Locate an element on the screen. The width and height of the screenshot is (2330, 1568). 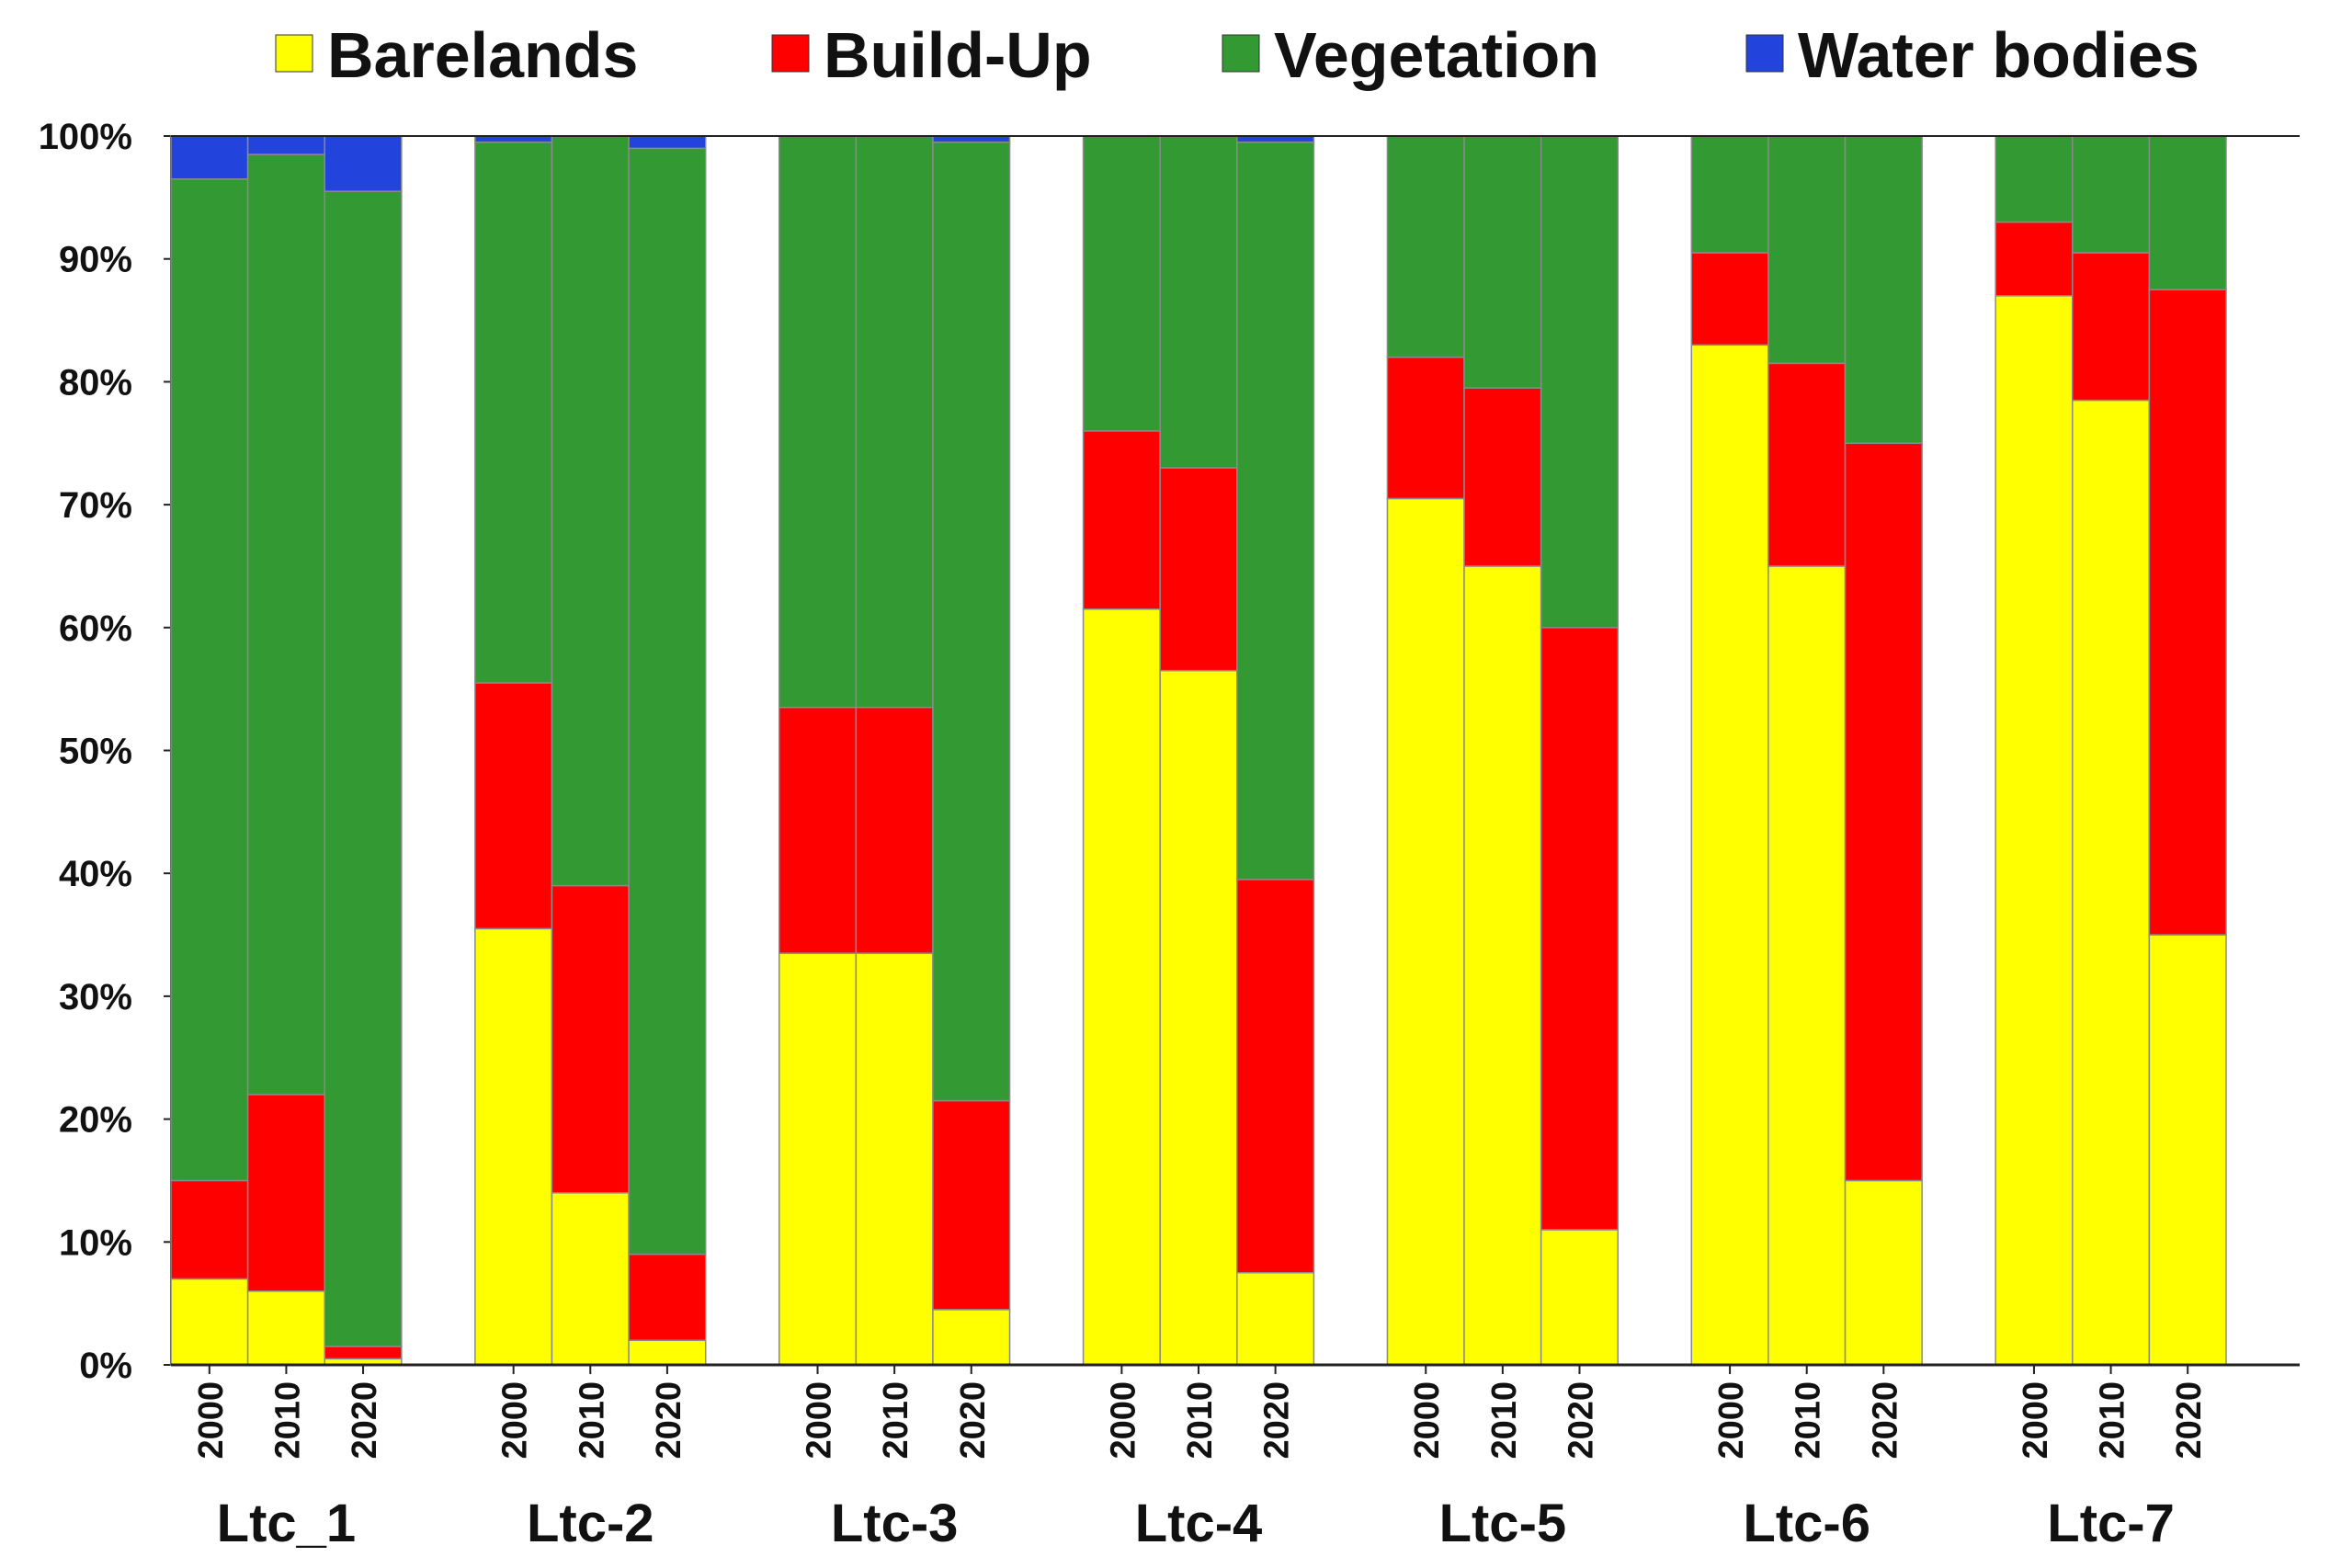
y-tick-label: 40% is located at coordinates (95, 874).